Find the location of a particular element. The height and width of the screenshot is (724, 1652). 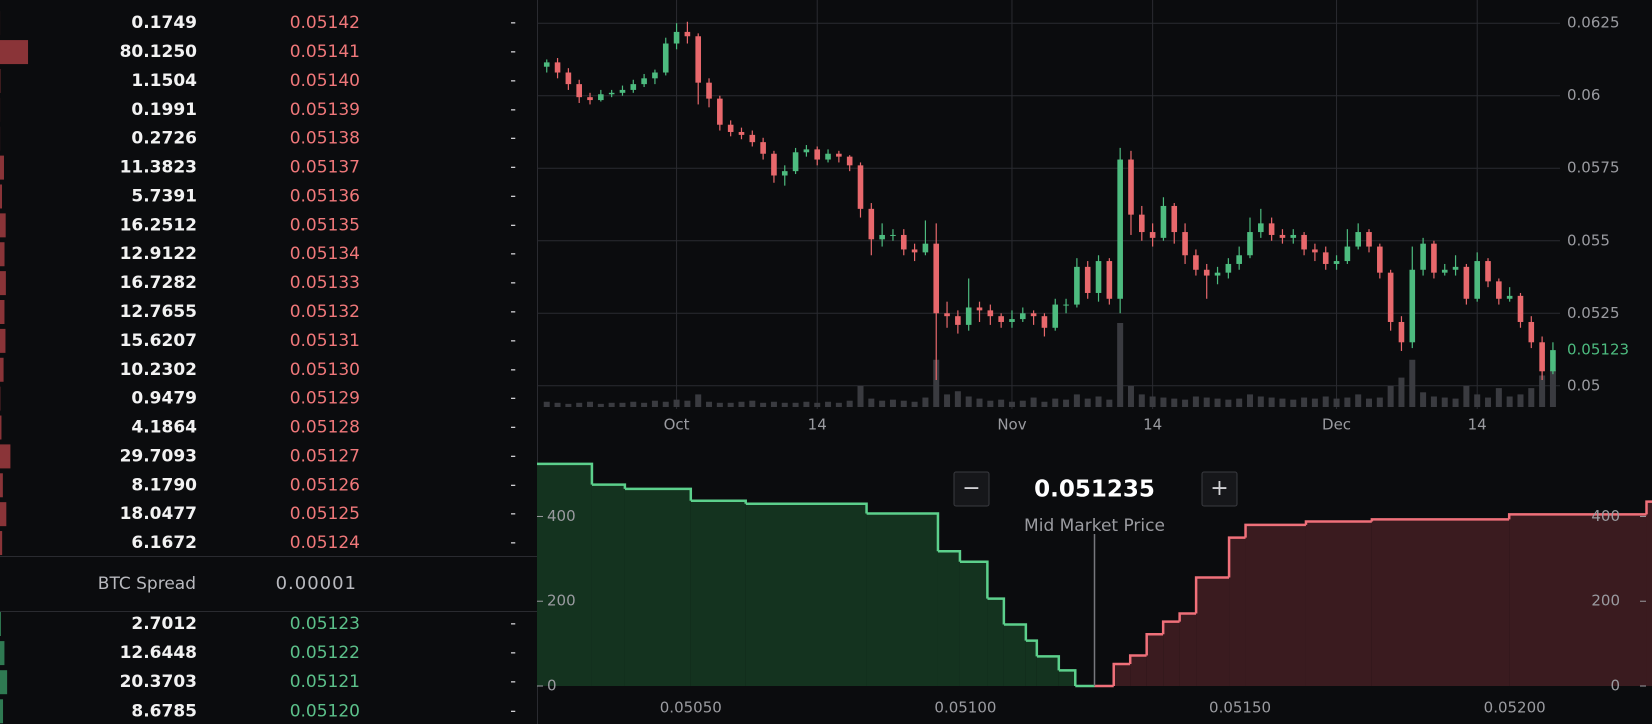

order-size: 1.1504 is located at coordinates (164, 81).